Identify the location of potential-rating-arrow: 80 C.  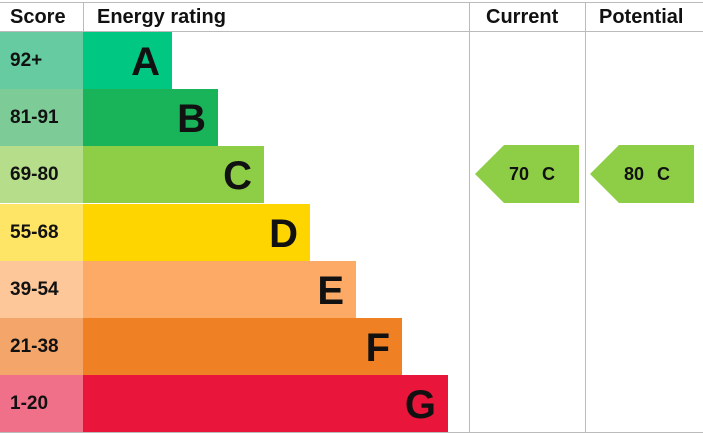
(642, 174).